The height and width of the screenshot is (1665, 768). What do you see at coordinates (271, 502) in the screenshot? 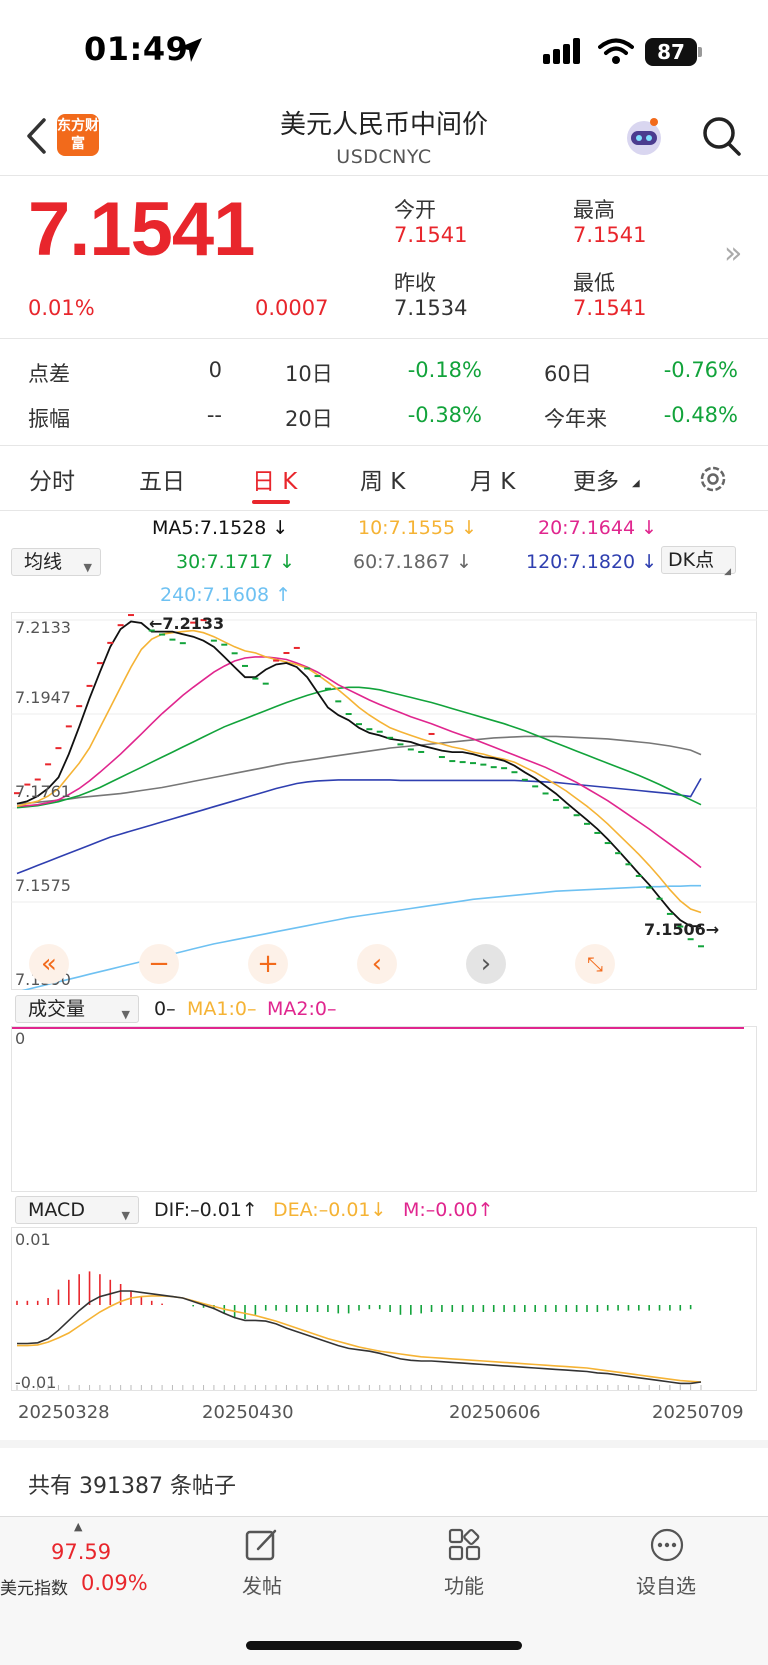
I see `active-tab-underline` at bounding box center [271, 502].